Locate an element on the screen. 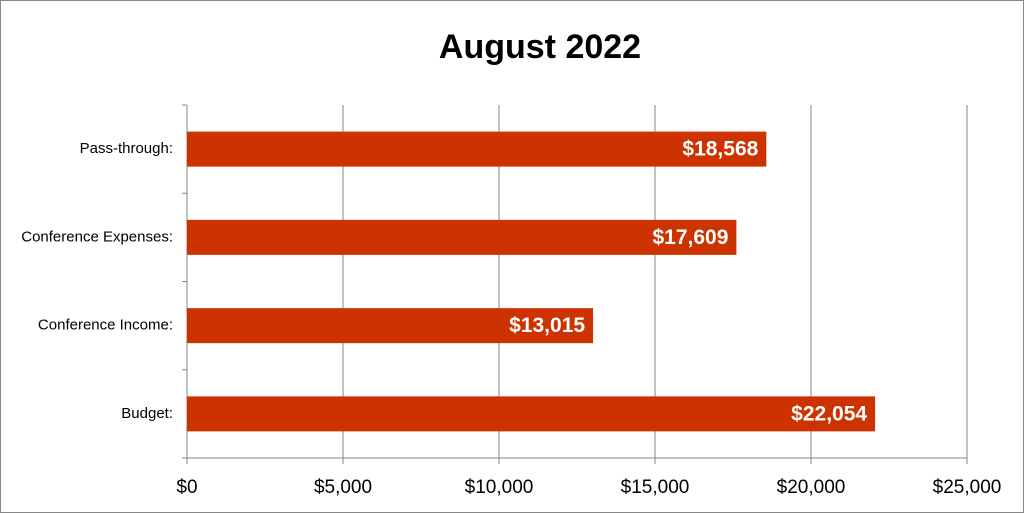 This screenshot has height=513, width=1024. x-tick-label: $25,000 is located at coordinates (967, 487).